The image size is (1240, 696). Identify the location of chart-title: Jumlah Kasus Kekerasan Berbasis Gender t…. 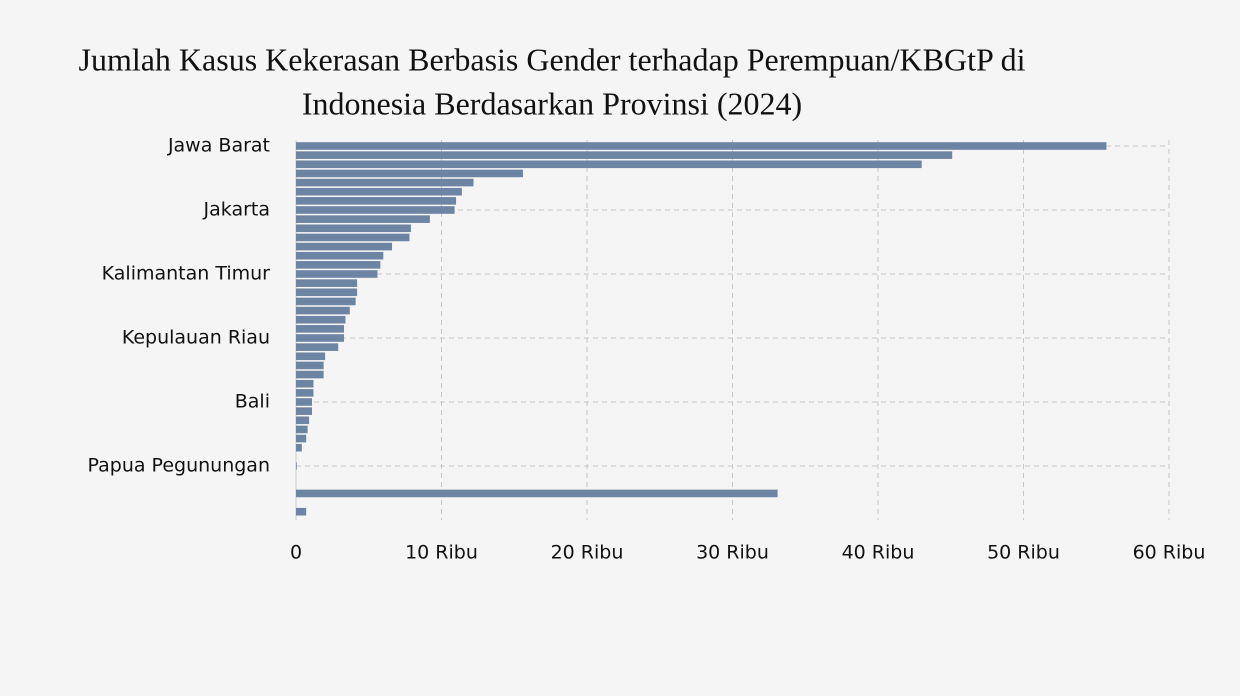
(551, 59).